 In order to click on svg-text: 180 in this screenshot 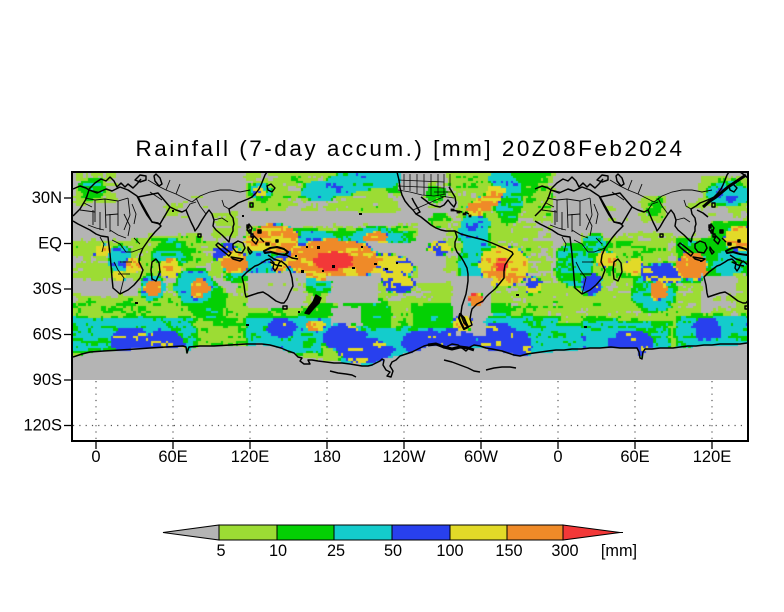, I will do `click(327, 457)`.